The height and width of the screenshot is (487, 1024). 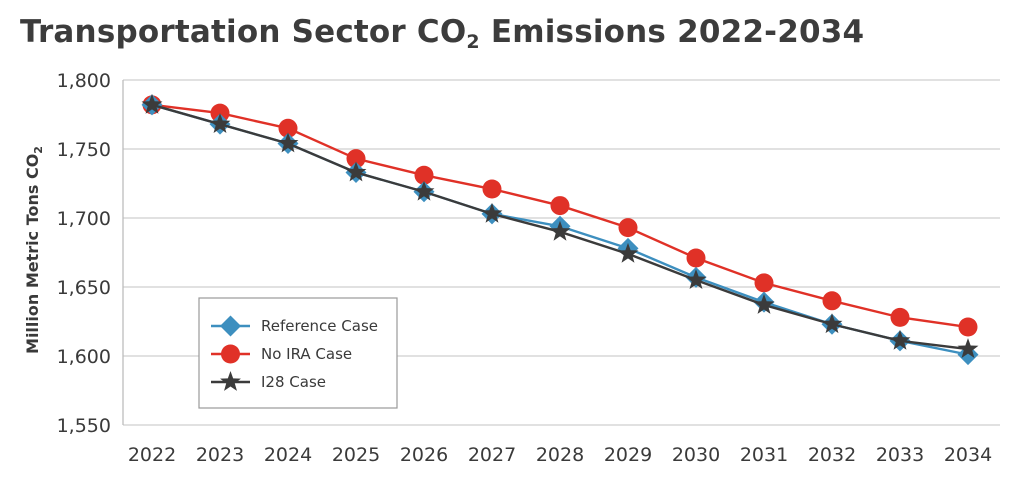 I want to click on legend-item: I28 Case, so click(x=268, y=381).